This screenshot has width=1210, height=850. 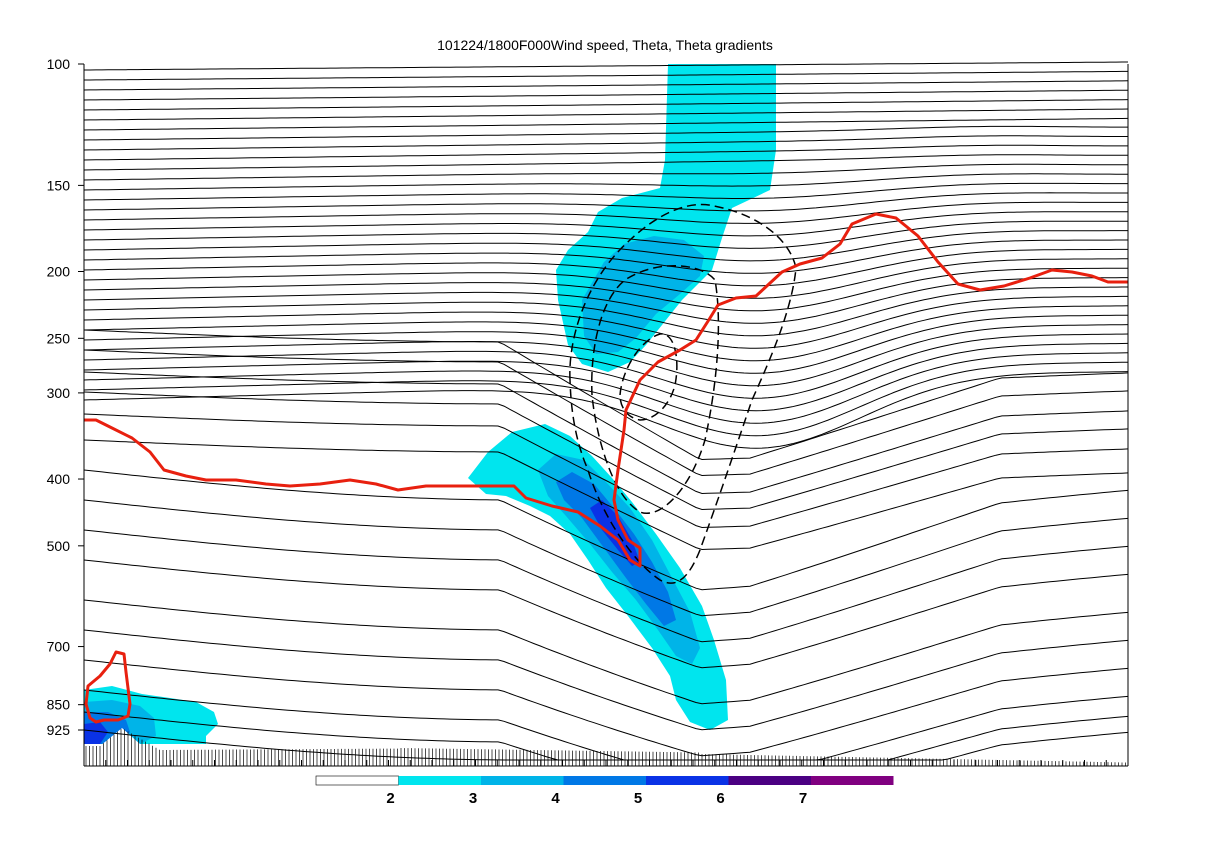 What do you see at coordinates (555, 798) in the screenshot?
I see `colorbar-tick-label: 4` at bounding box center [555, 798].